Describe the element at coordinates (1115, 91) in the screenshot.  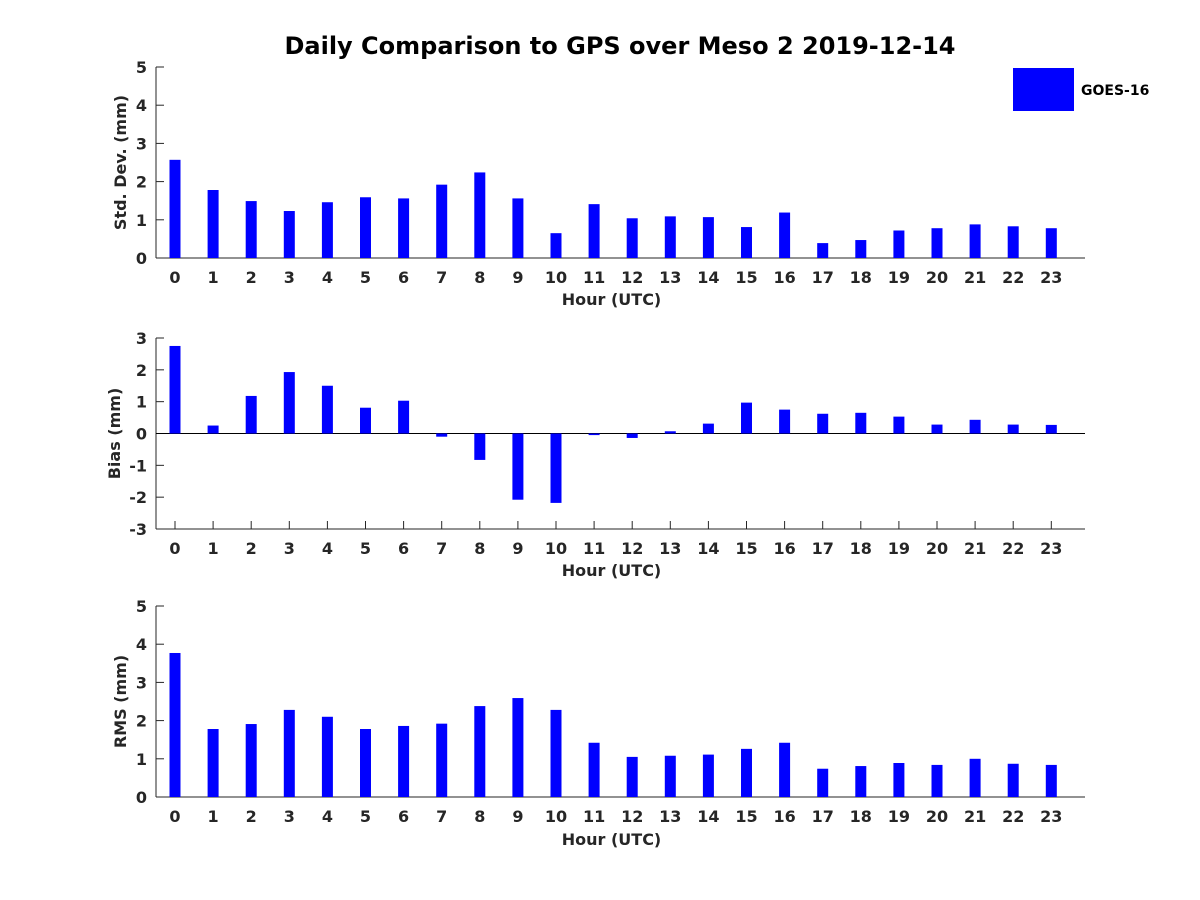
I see `legend-label: GOES-16` at that location.